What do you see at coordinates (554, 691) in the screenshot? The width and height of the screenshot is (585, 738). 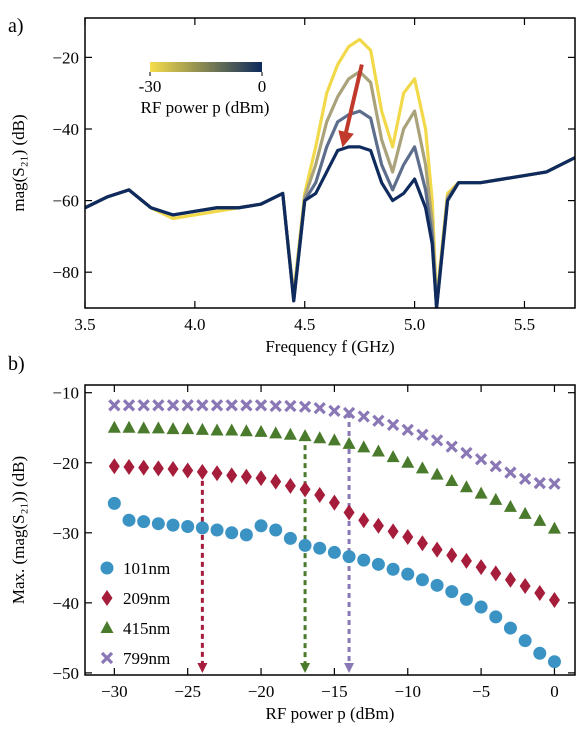 I see `x-tick-label: 0` at bounding box center [554, 691].